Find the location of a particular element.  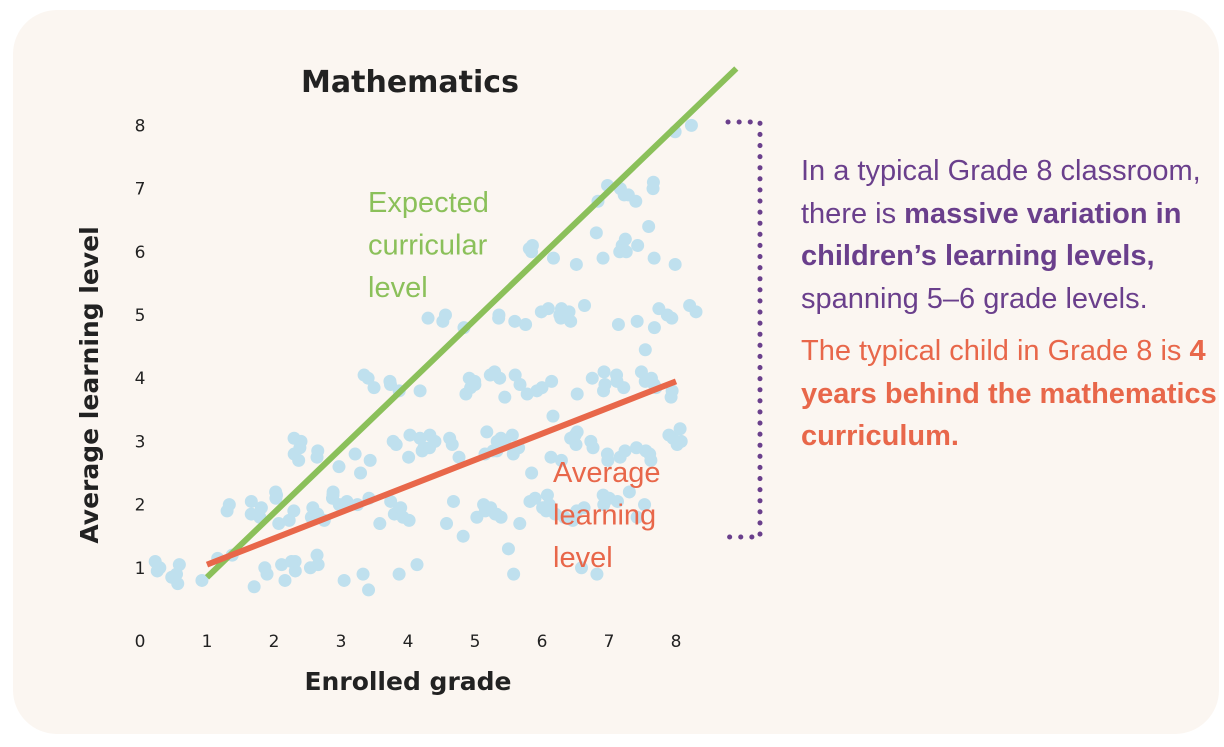

average-level-label: Average learning level is located at coordinates (607, 515).